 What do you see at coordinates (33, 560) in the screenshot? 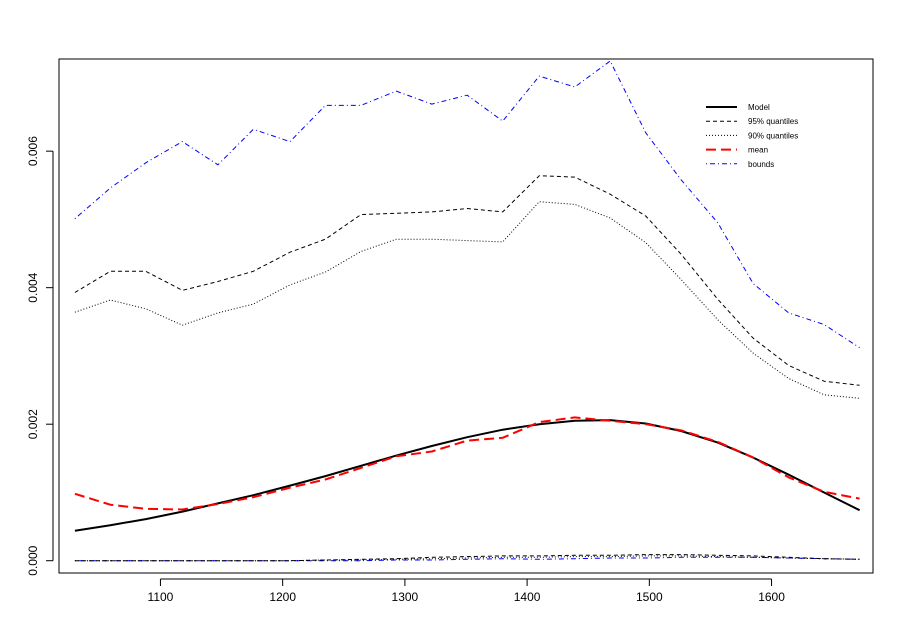
I see `y-tick-label: 0.000` at bounding box center [33, 560].